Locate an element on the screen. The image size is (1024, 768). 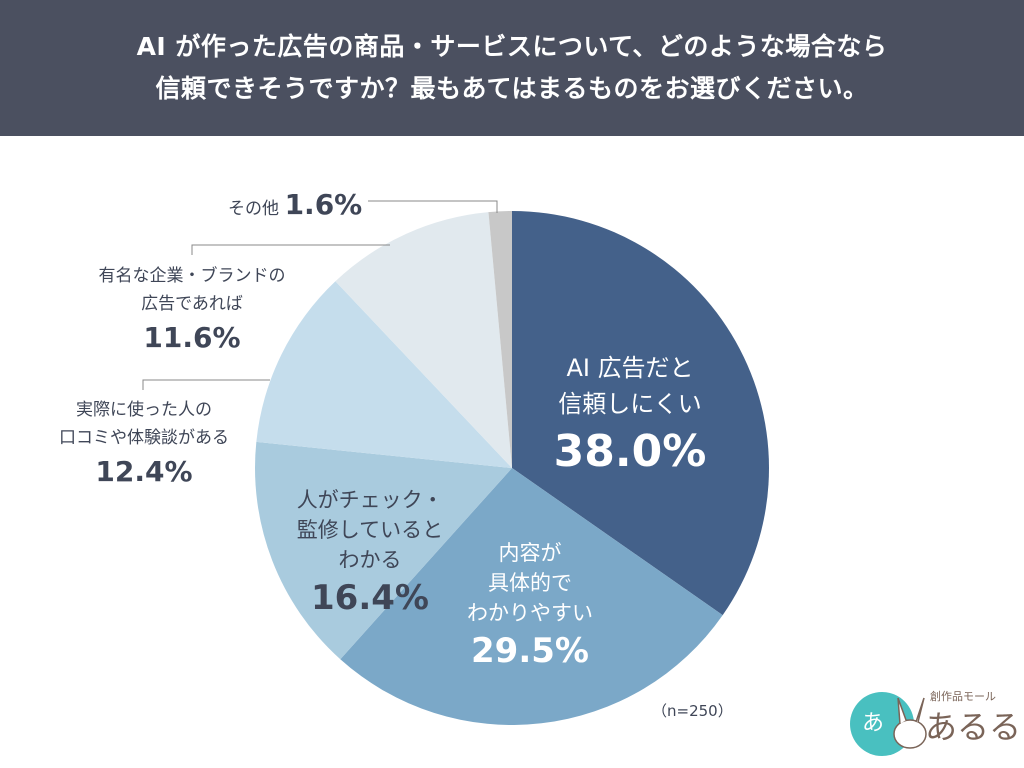
label-text: 口コミや体験談がある is located at coordinates (144, 438).